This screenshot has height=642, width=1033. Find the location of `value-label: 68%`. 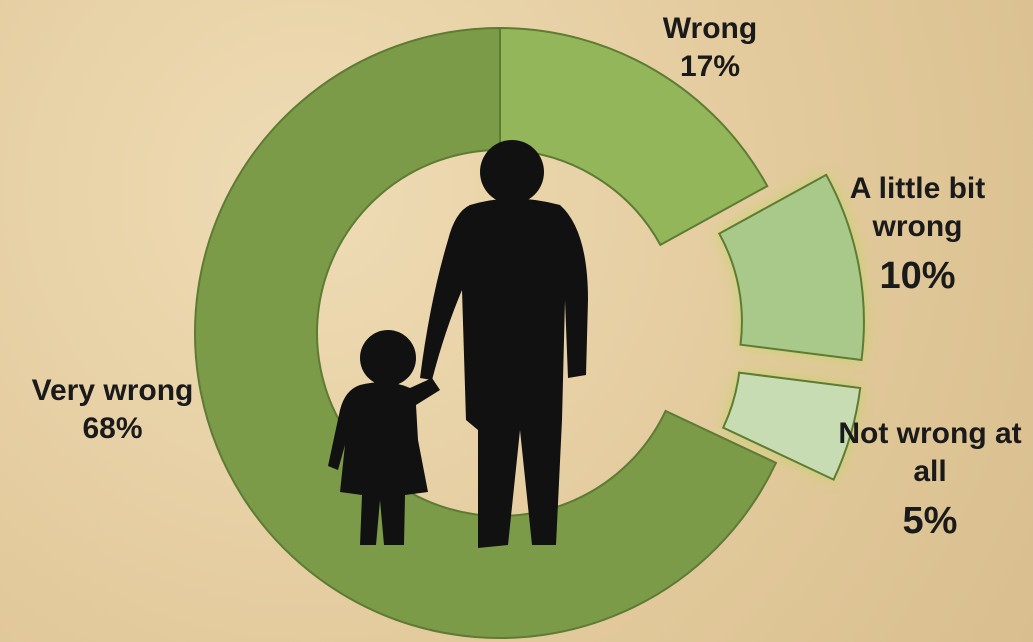

value-label: 68% is located at coordinates (112, 428).